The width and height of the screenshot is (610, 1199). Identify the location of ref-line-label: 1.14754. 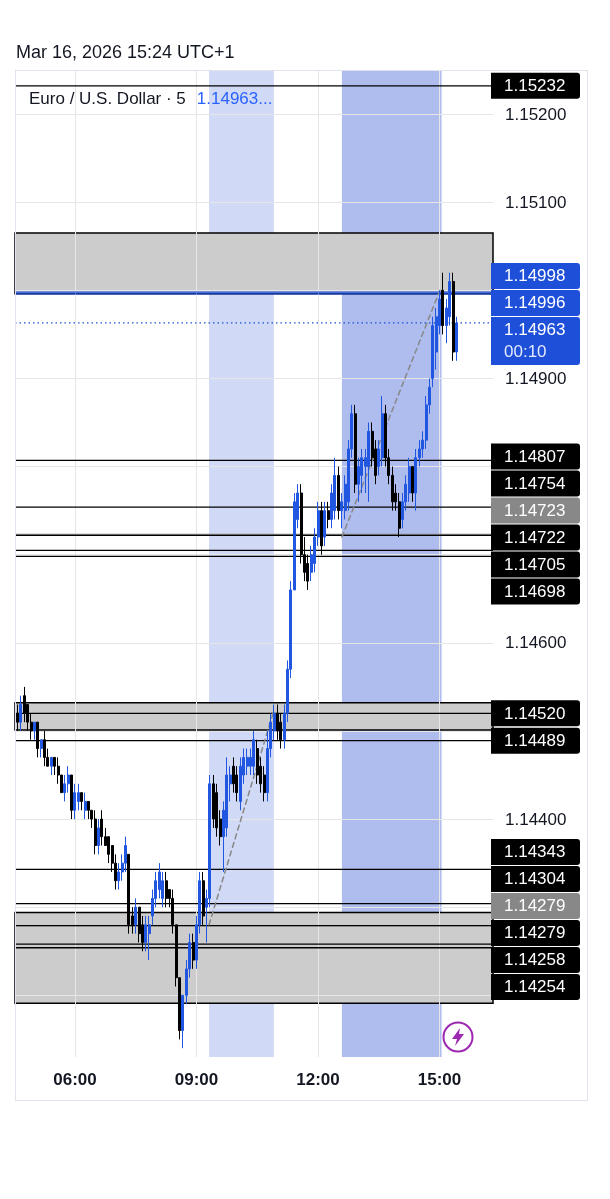
(535, 483).